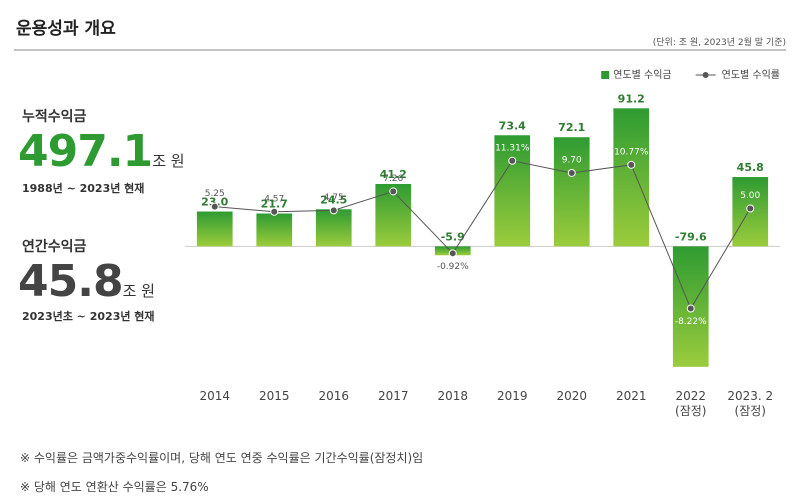 Image resolution: width=800 pixels, height=498 pixels. I want to click on bar-value-label: 45.8, so click(750, 167).